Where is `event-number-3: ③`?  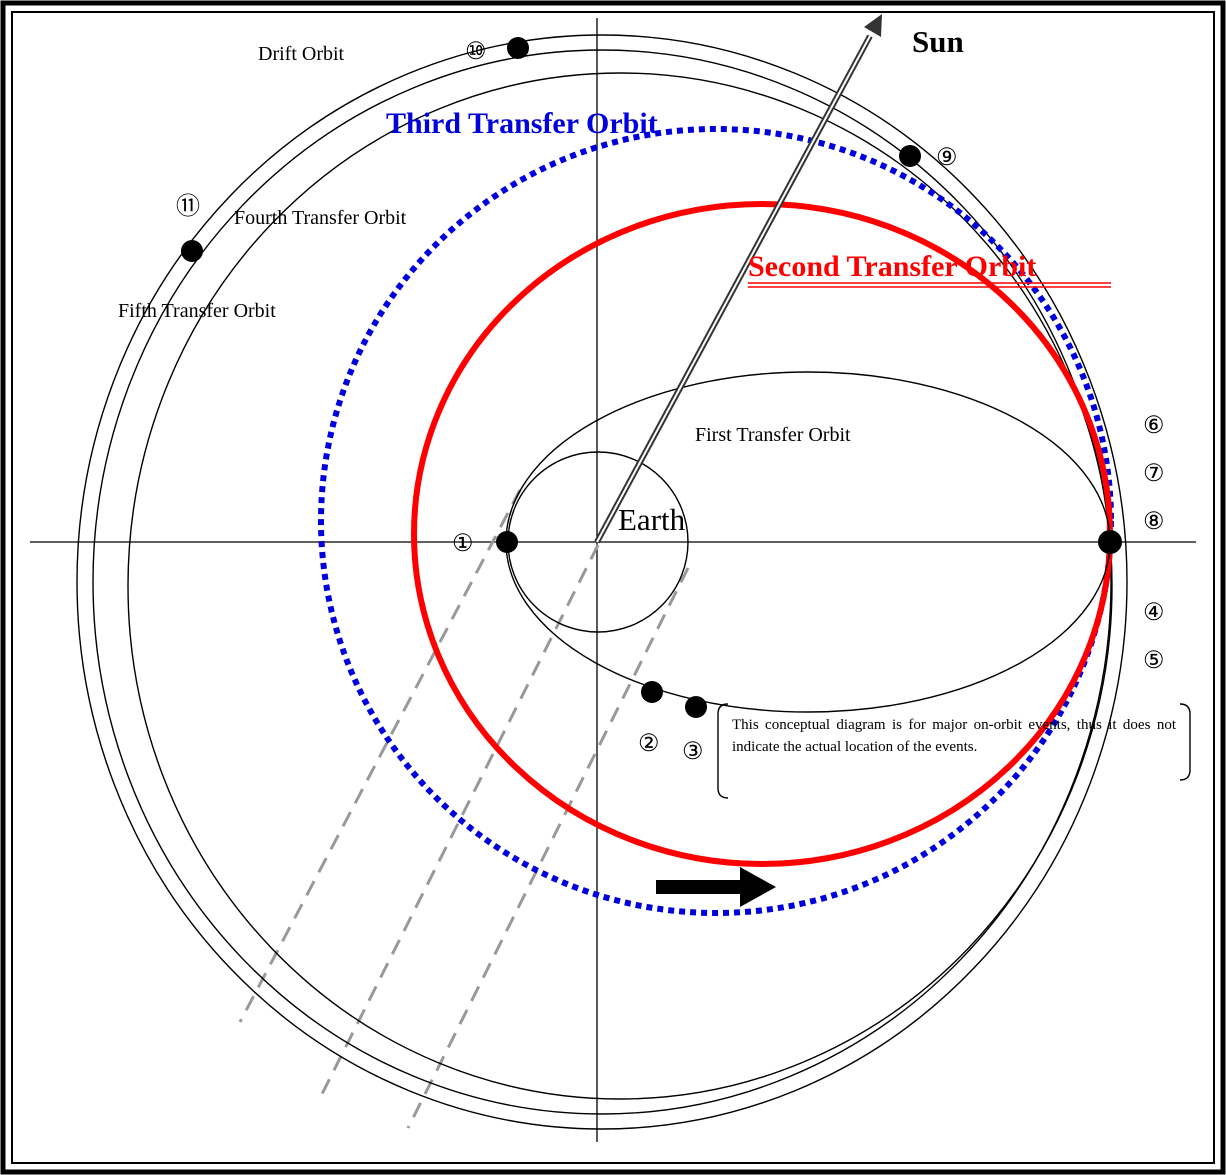 event-number-3: ③ is located at coordinates (693, 752).